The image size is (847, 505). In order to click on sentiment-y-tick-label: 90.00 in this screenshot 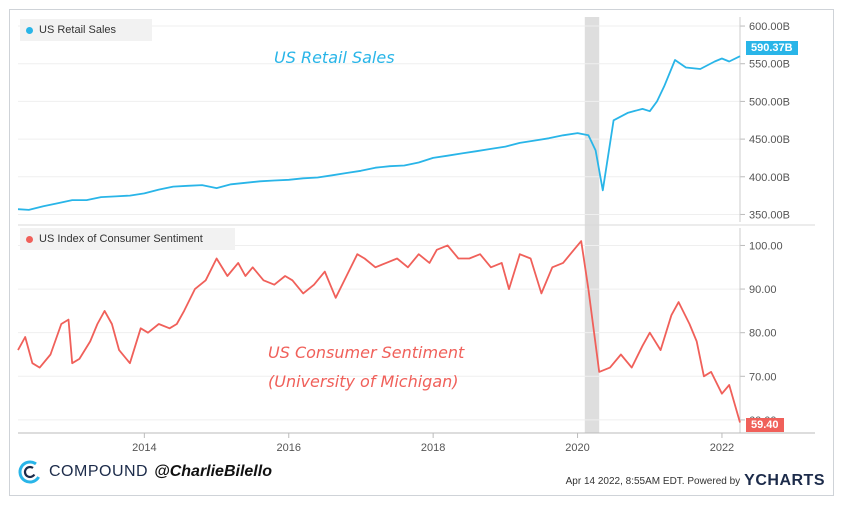, I will do `click(763, 290)`.